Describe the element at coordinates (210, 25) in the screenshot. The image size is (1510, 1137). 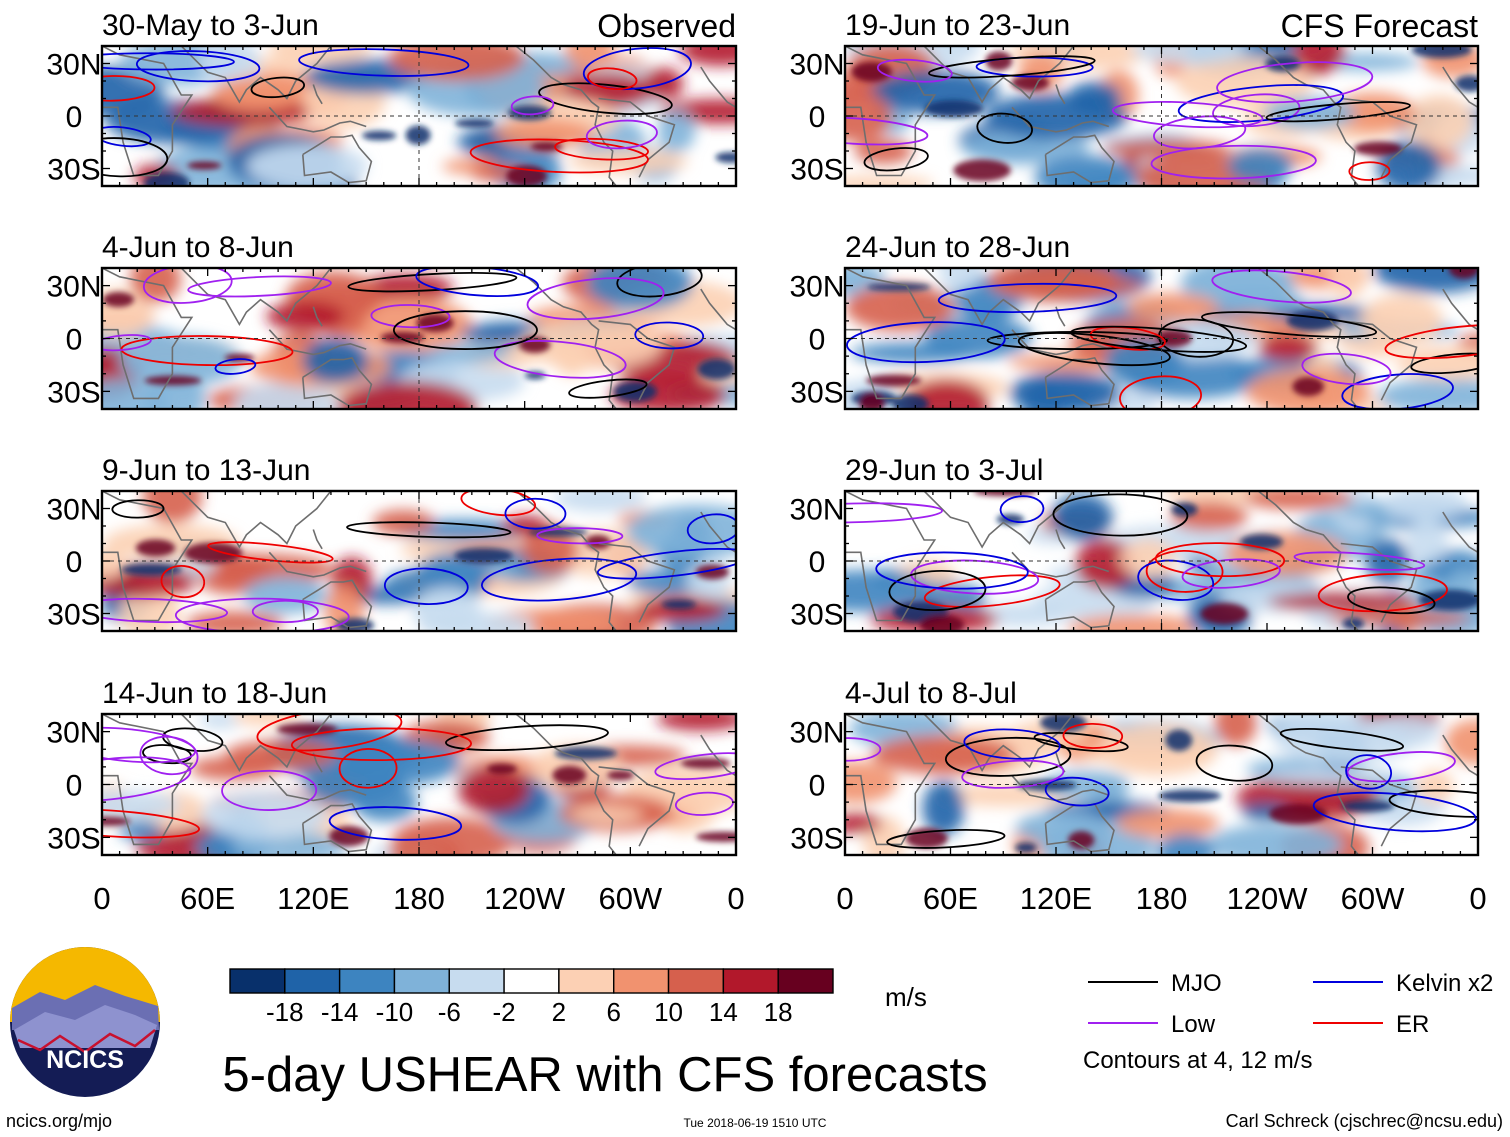
I see `panel-period-label: 30-May to 3-Jun` at that location.